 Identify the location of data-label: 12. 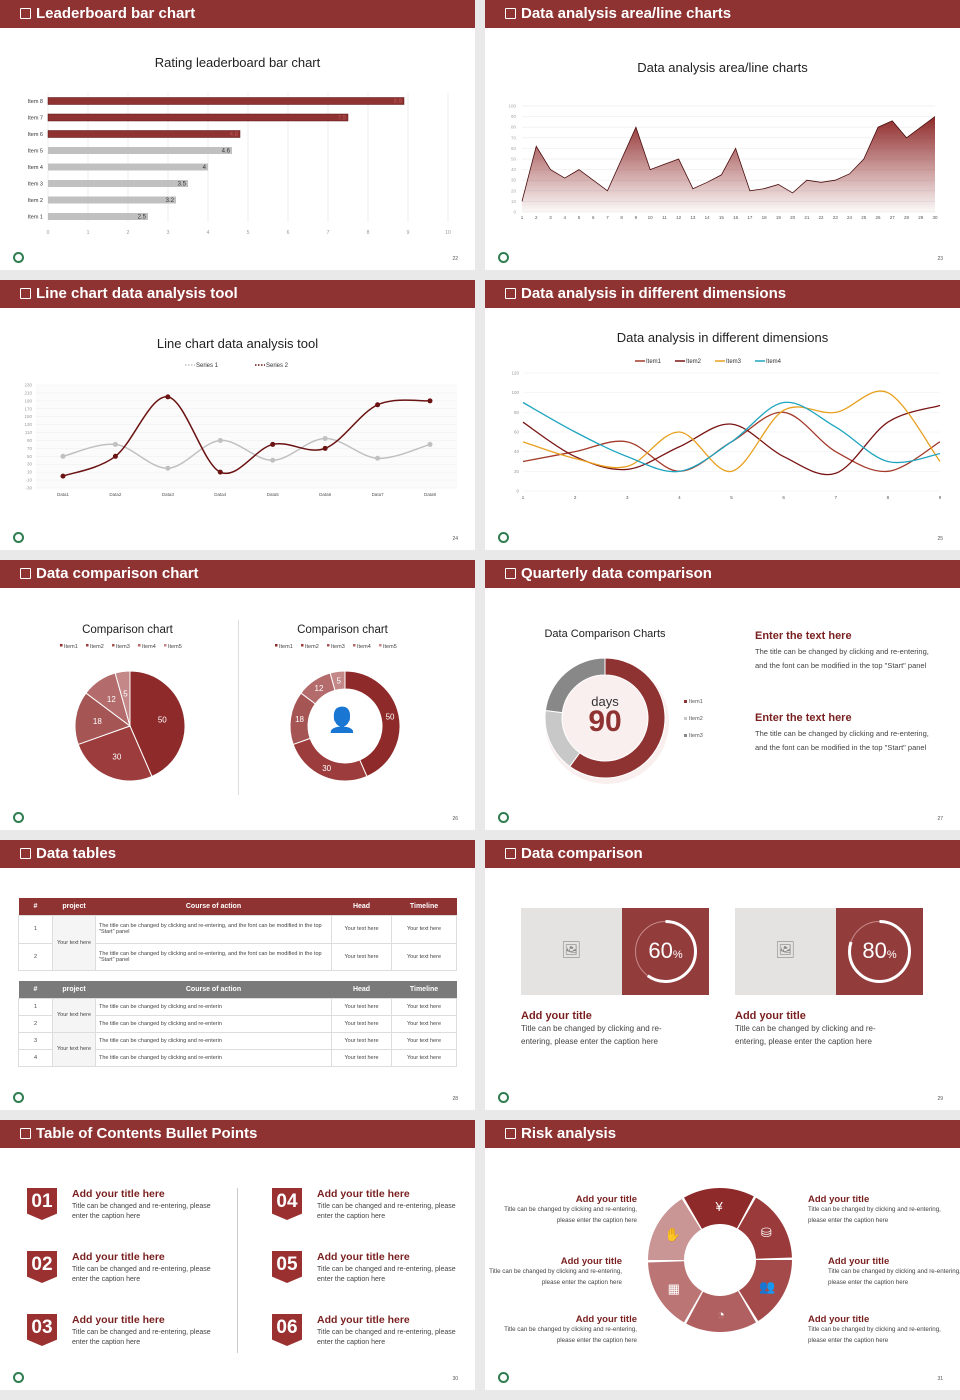
(319, 688).